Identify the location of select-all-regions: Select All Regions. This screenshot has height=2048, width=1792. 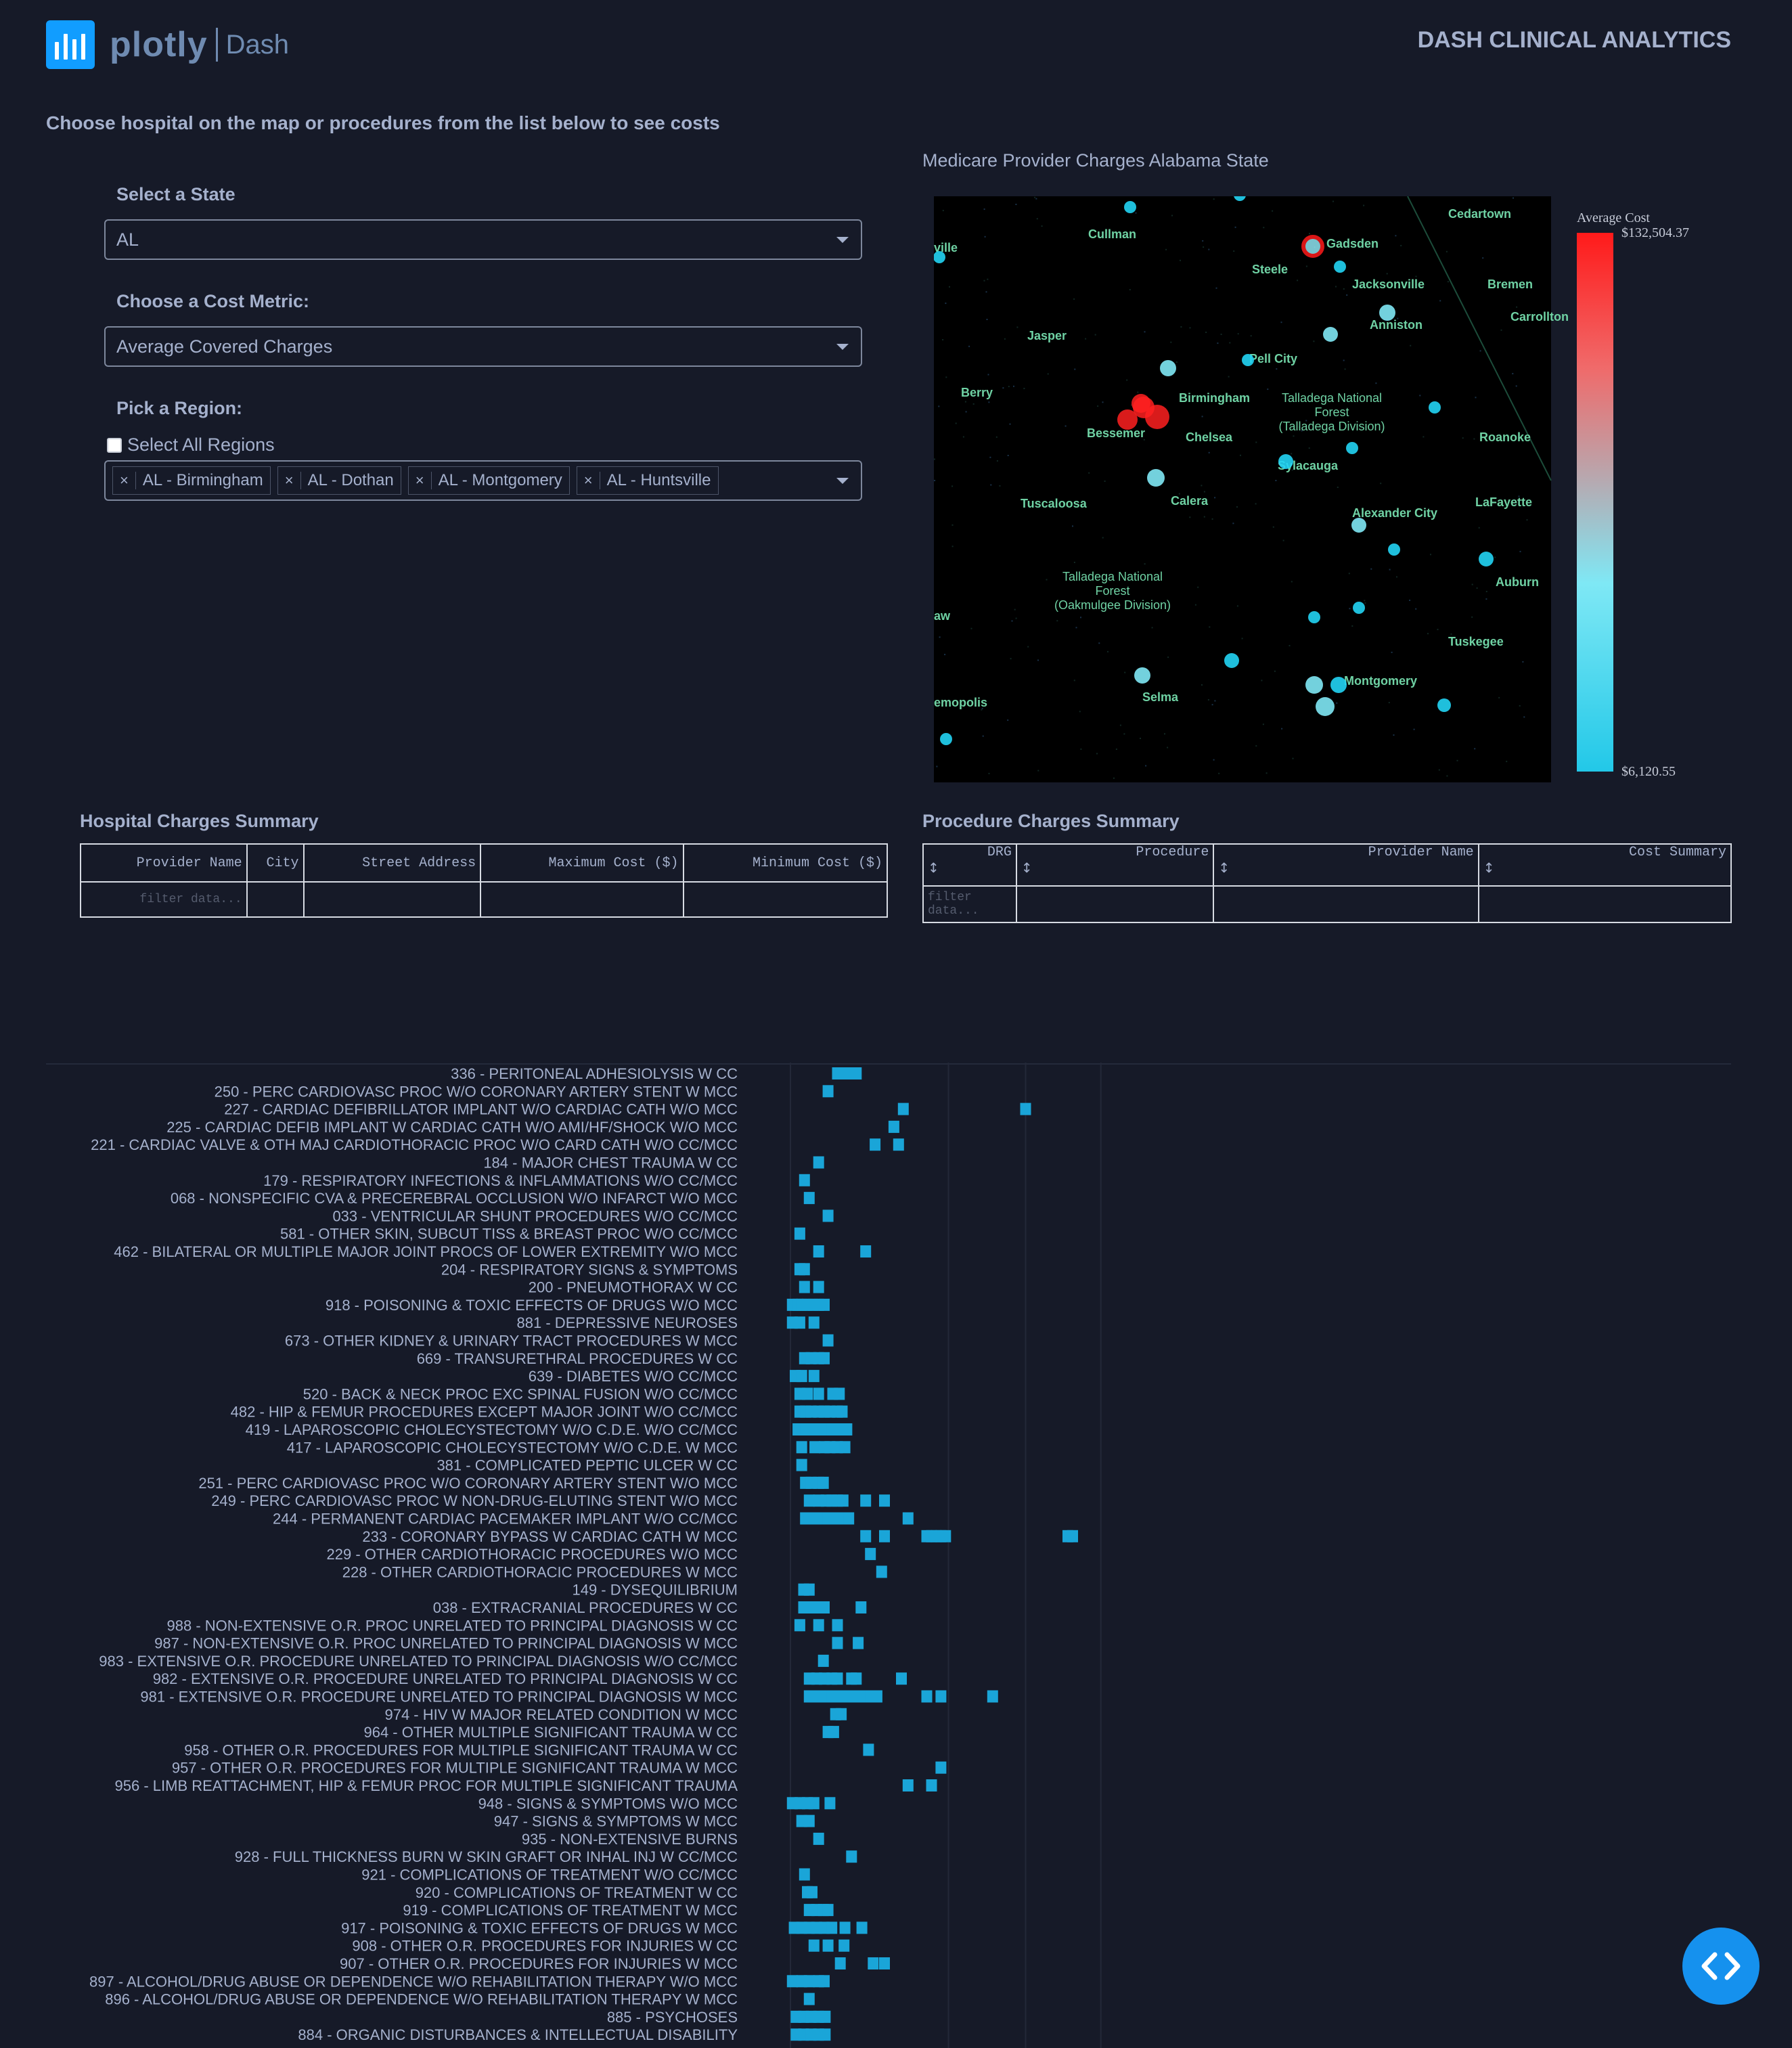
(191, 445).